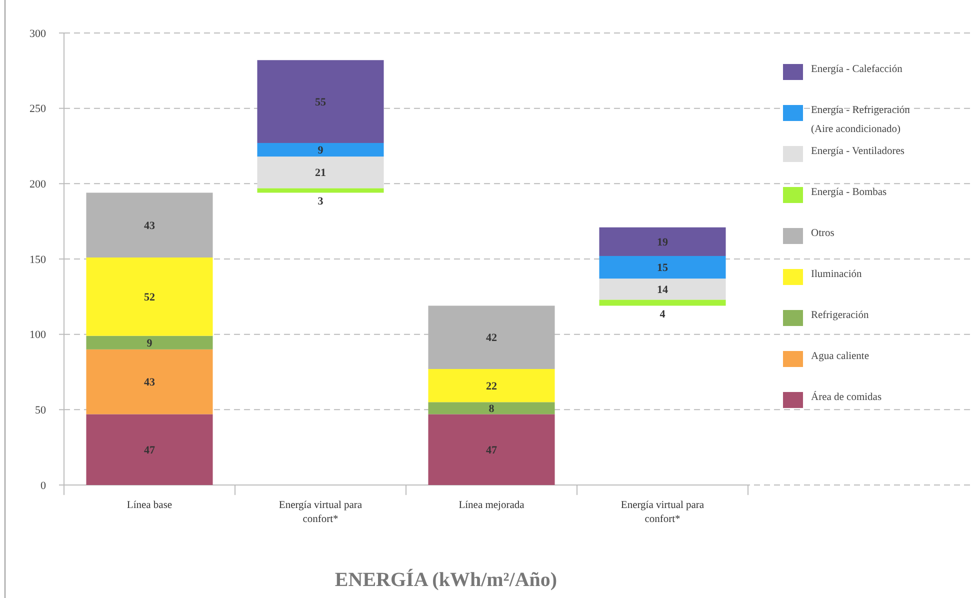 This screenshot has width=974, height=598. Describe the element at coordinates (40, 410) in the screenshot. I see `y-tick-label: 50` at that location.